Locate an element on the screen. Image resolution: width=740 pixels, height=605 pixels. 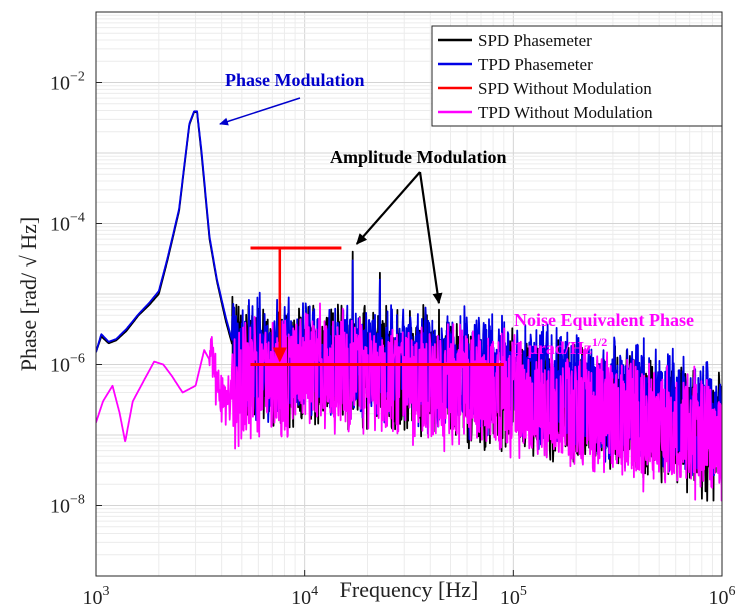
legend-entry: TPD Without Modulation is located at coordinates (565, 112).